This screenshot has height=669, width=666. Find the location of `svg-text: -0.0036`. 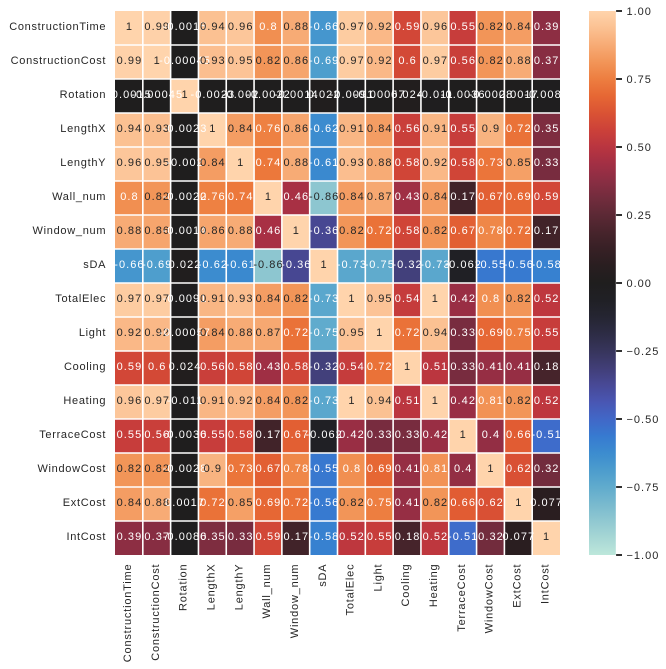

svg-text: -0.0036 is located at coordinates (185, 435).